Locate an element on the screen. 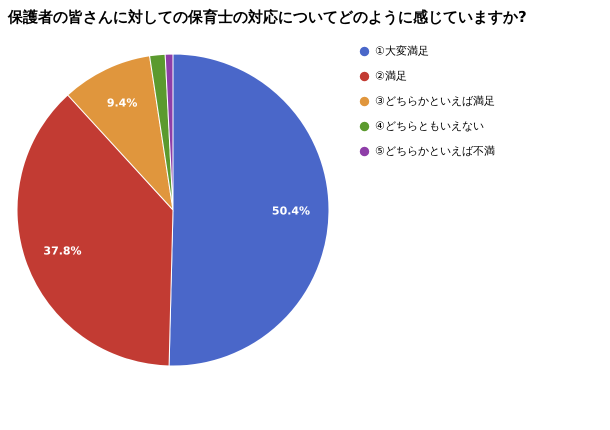  legend-label: ⑤どちらかといえば不満 is located at coordinates (435, 151).